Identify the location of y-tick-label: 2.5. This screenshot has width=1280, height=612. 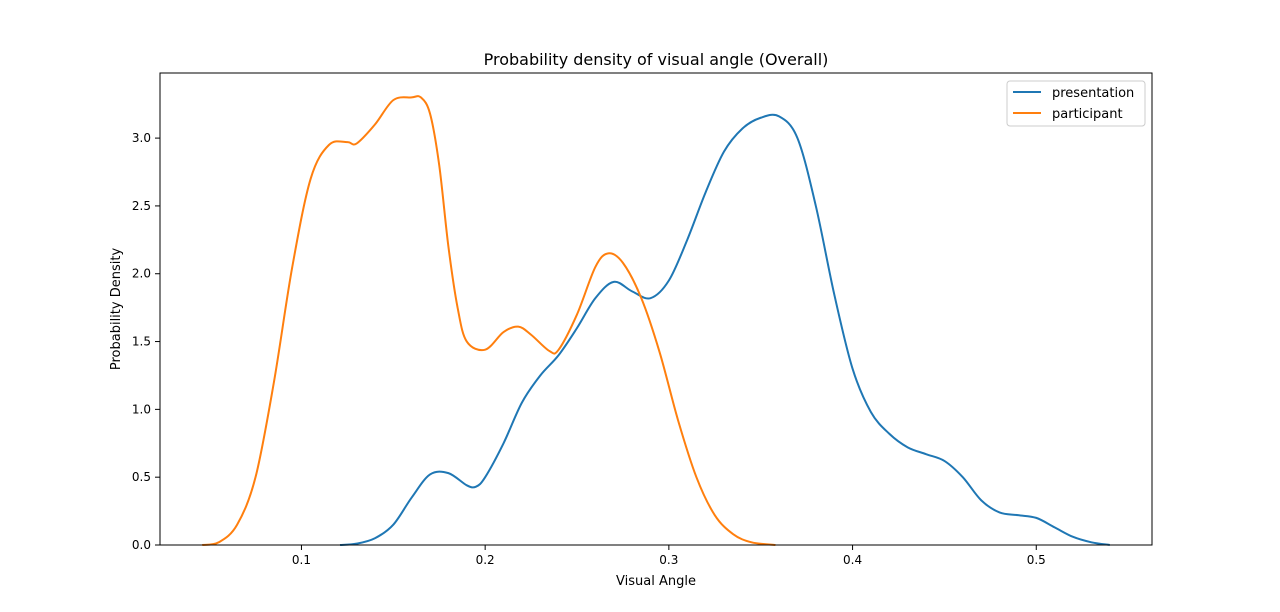
(141, 206).